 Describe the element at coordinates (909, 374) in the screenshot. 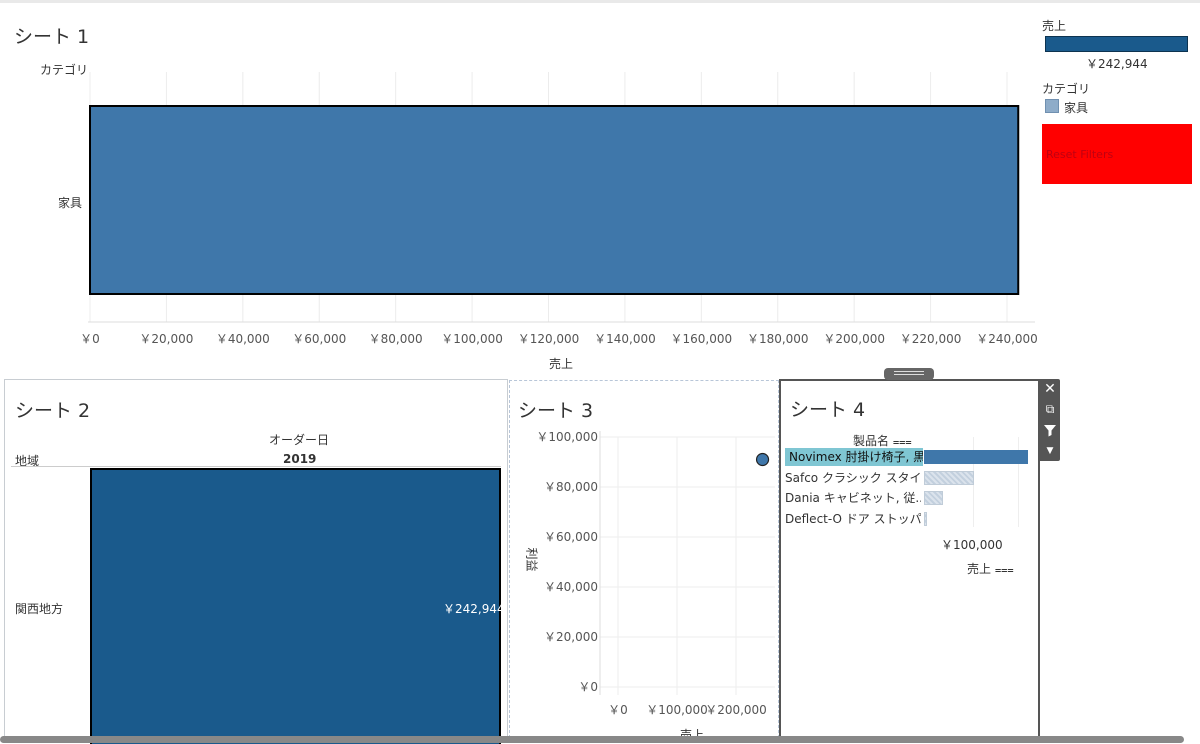

I see `resize-grip` at that location.